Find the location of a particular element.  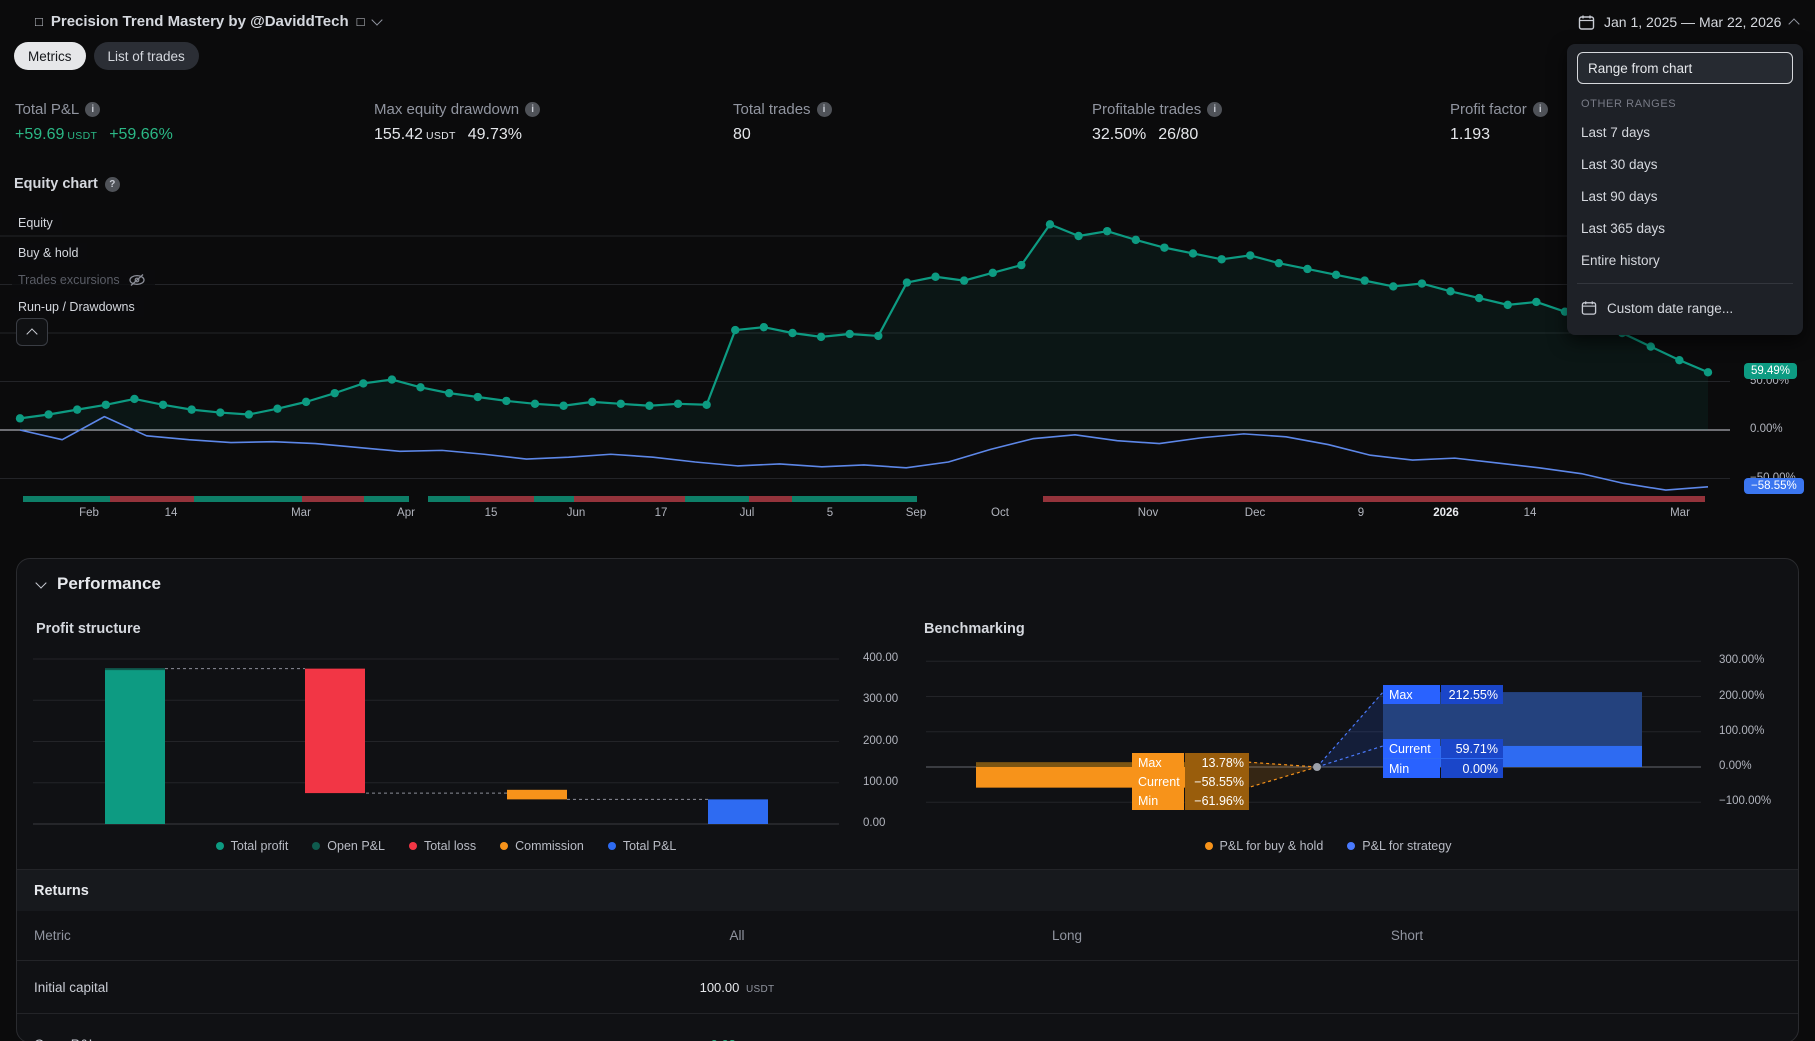

dropdown-item-entire-history: Entire history is located at coordinates (1685, 260).